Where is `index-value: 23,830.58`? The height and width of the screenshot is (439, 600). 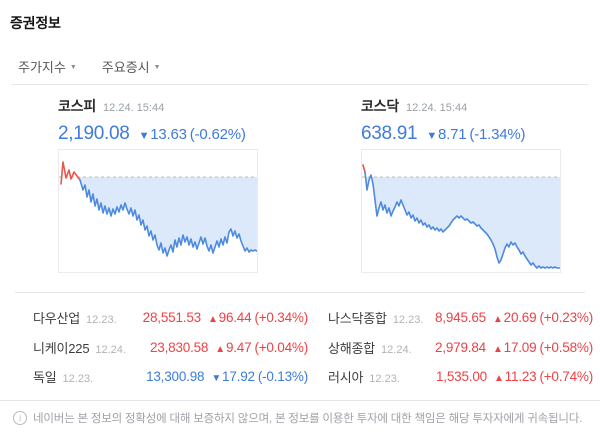
index-value: 23,830.58 is located at coordinates (179, 347).